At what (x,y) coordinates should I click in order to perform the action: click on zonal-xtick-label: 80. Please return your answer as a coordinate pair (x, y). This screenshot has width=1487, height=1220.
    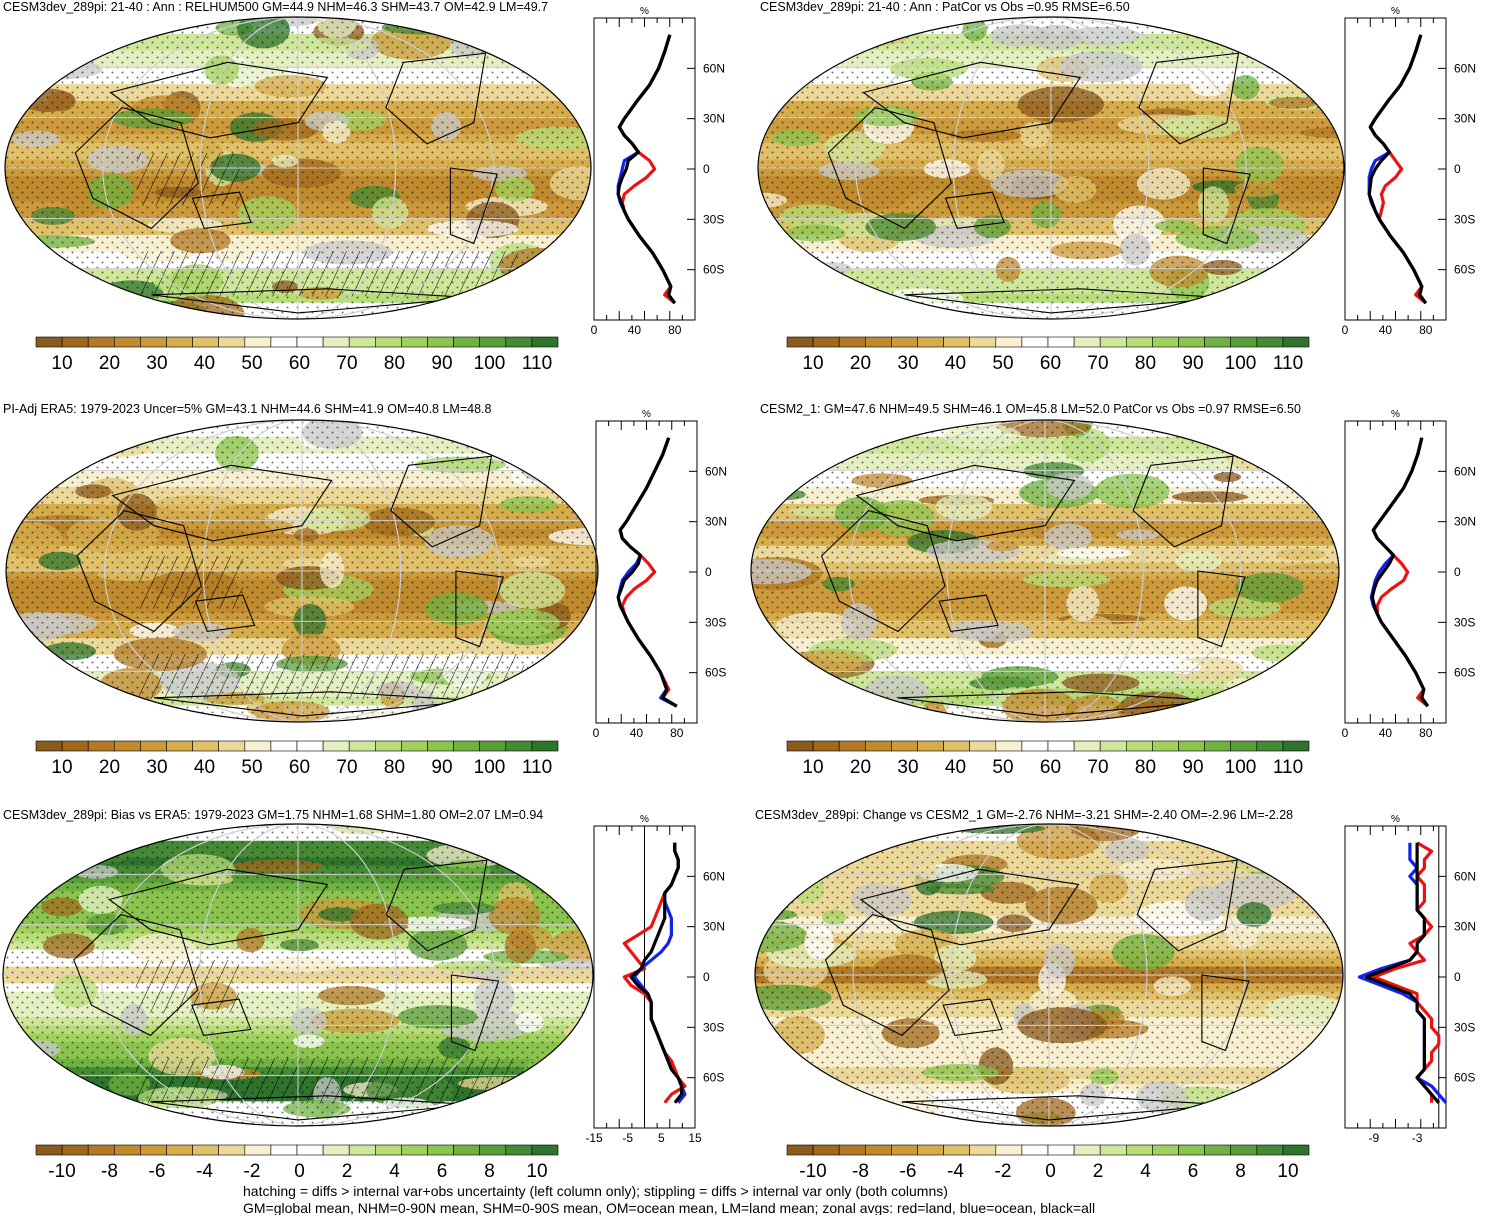
    Looking at the image, I should click on (675, 330).